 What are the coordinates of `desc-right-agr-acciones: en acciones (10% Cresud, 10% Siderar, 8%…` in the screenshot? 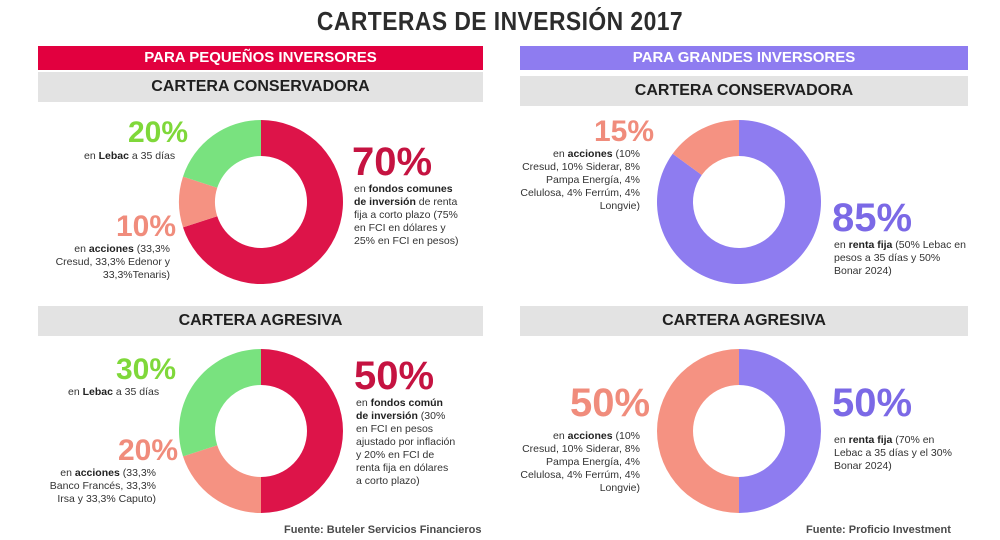 It's located at (580, 462).